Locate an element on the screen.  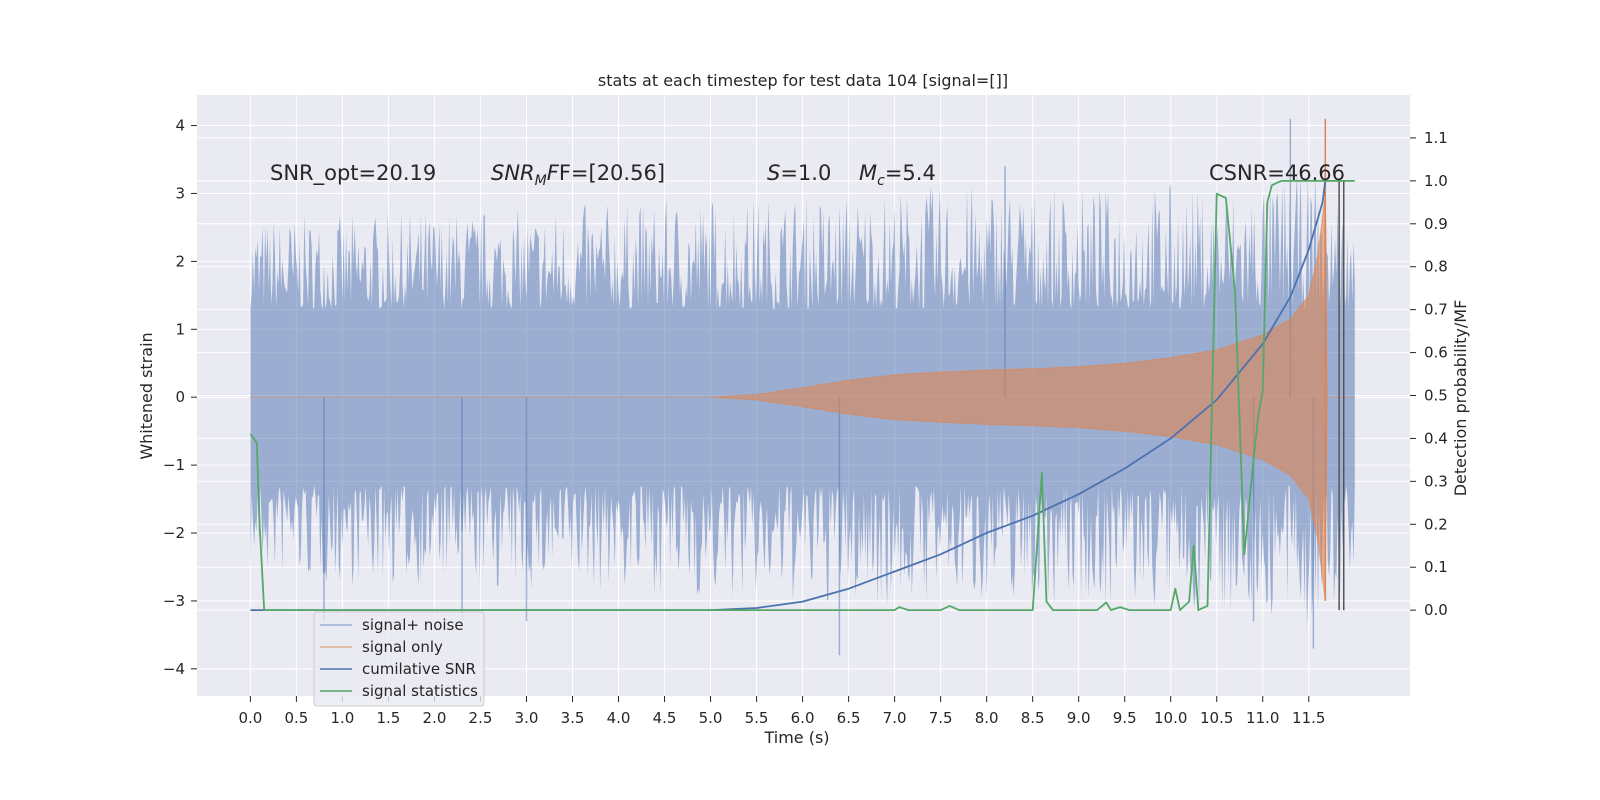
snr-mf-main: SNR is located at coordinates (513, 173).